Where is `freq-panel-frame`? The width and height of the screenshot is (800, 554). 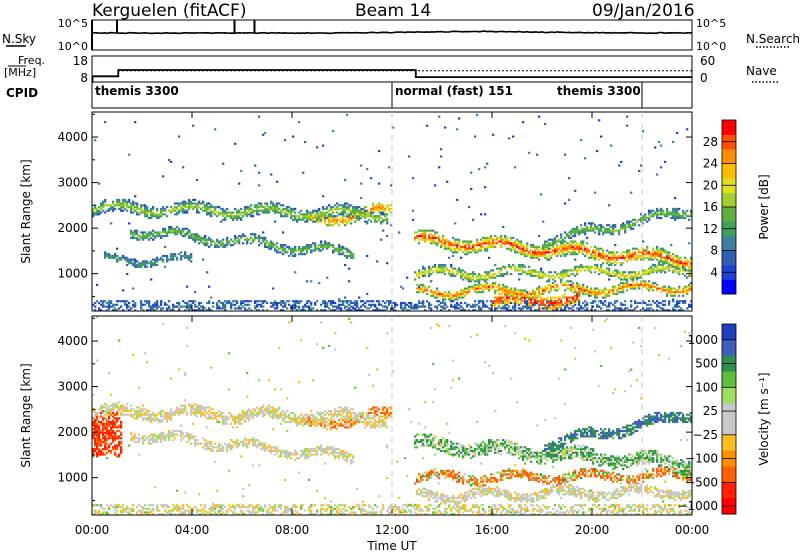
freq-panel-frame is located at coordinates (392, 69).